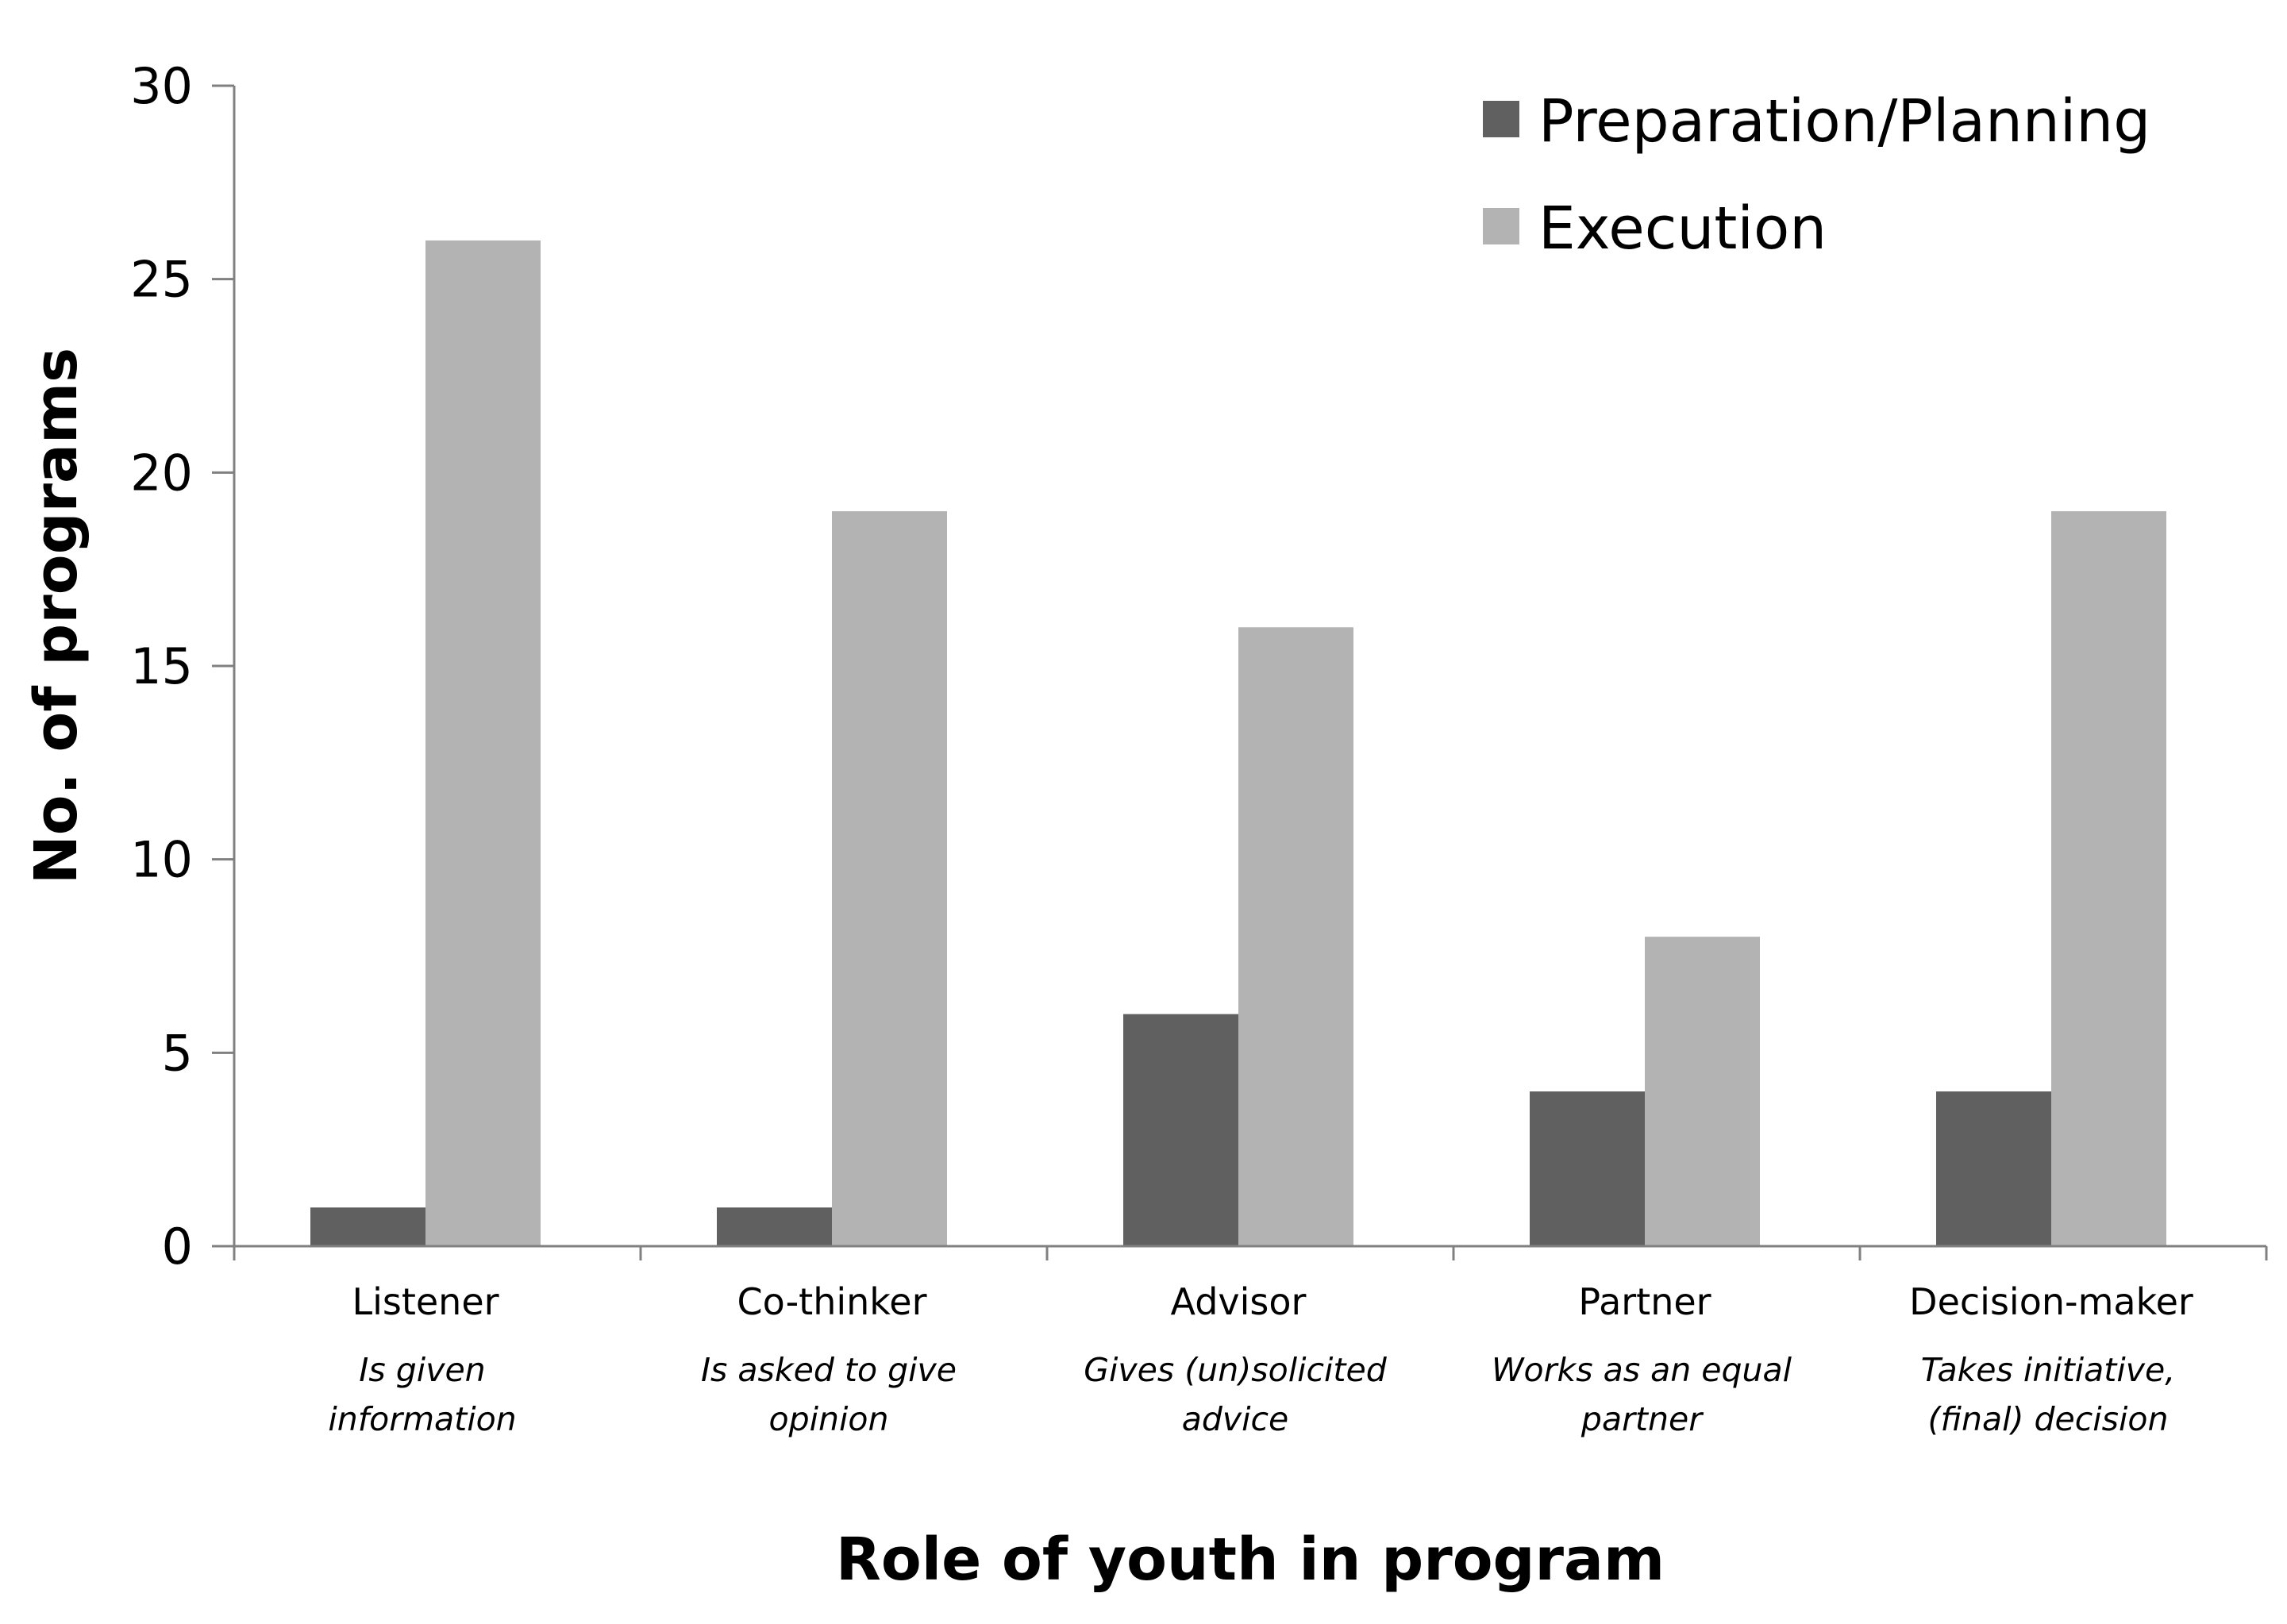  What do you see at coordinates (1844, 121) in the screenshot?
I see `legend-label-preparation: Preparation/Planning` at bounding box center [1844, 121].